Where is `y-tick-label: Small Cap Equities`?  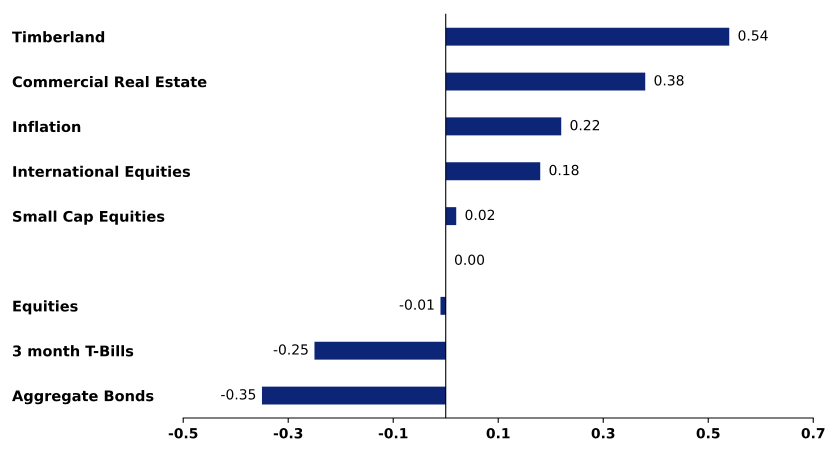
y-tick-label: Small Cap Equities is located at coordinates (88, 217).